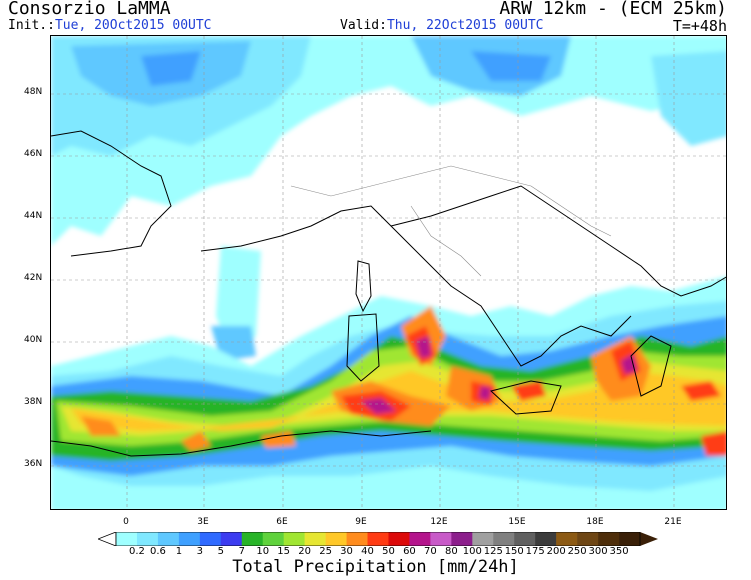  What do you see at coordinates (535, 551) in the screenshot?
I see `colorbar-label: 175` at bounding box center [535, 551].